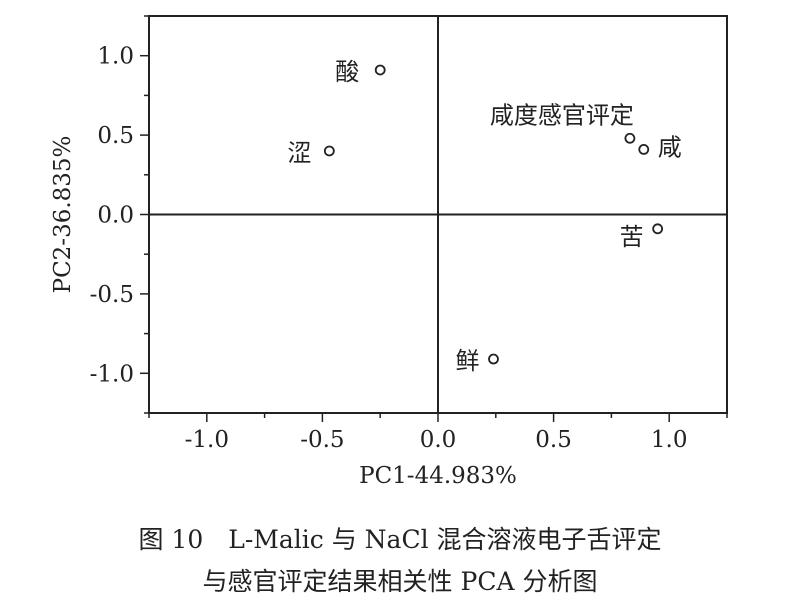 Image resolution: width=800 pixels, height=615 pixels. Describe the element at coordinates (112, 295) in the screenshot. I see `y-tick-label: -0.5` at that location.